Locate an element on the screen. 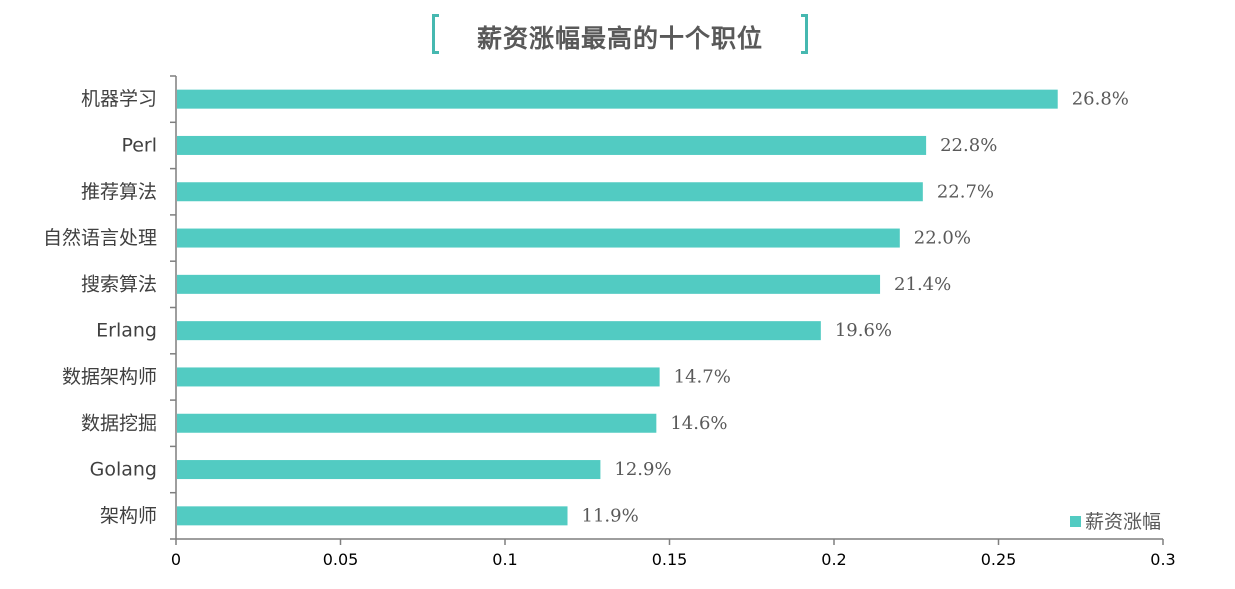  category-label: 自然语言处理 is located at coordinates (100, 238).